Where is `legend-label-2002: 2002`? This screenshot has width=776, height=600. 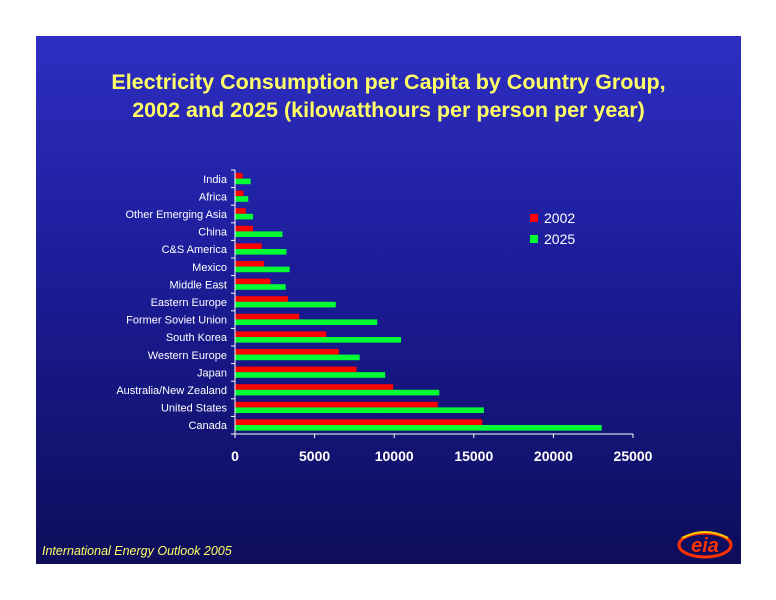 legend-label-2002: 2002 is located at coordinates (559, 218).